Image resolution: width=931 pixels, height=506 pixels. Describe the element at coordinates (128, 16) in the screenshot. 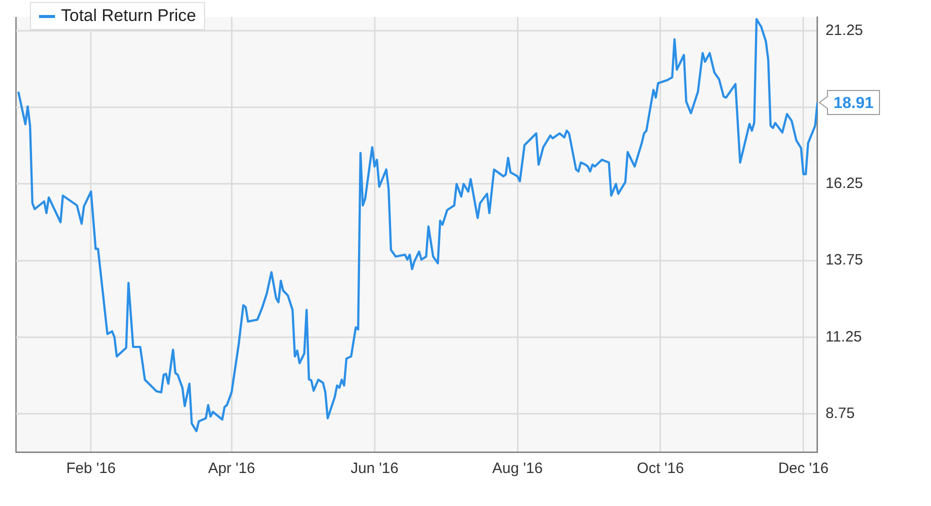

I see `legend-label: Total Return Price` at that location.